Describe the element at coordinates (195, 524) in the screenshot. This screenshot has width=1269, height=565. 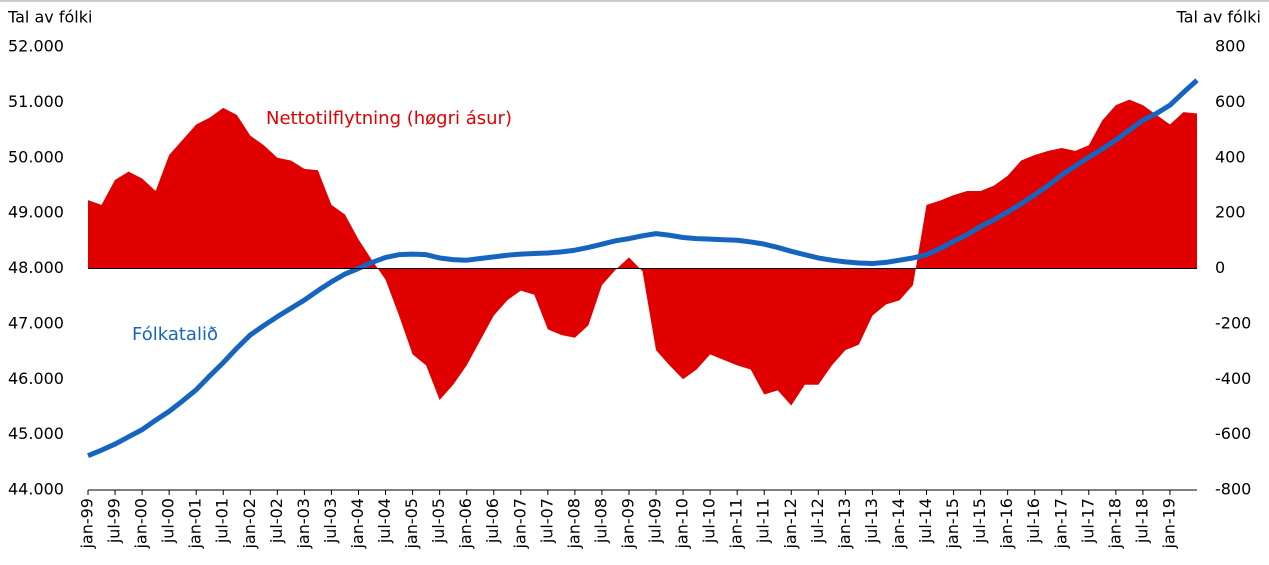
I see `x-tick-label: jan-01` at that location.